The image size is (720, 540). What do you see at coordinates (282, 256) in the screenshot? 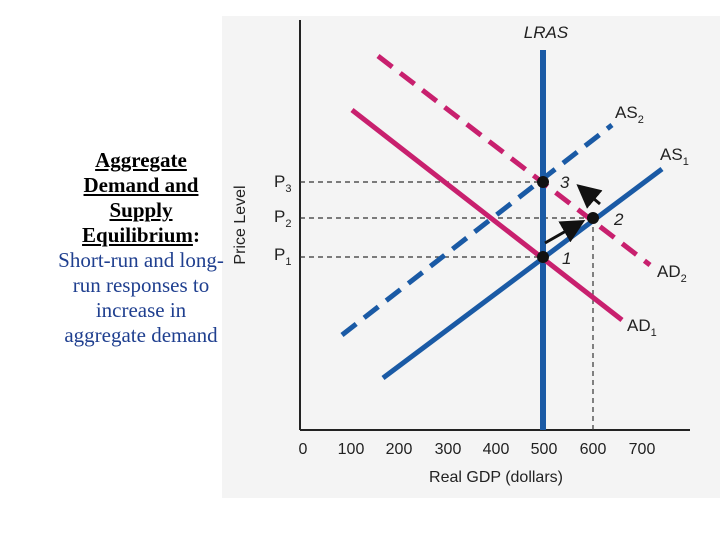
I see `y-tick-label-p1: P1` at bounding box center [282, 256].